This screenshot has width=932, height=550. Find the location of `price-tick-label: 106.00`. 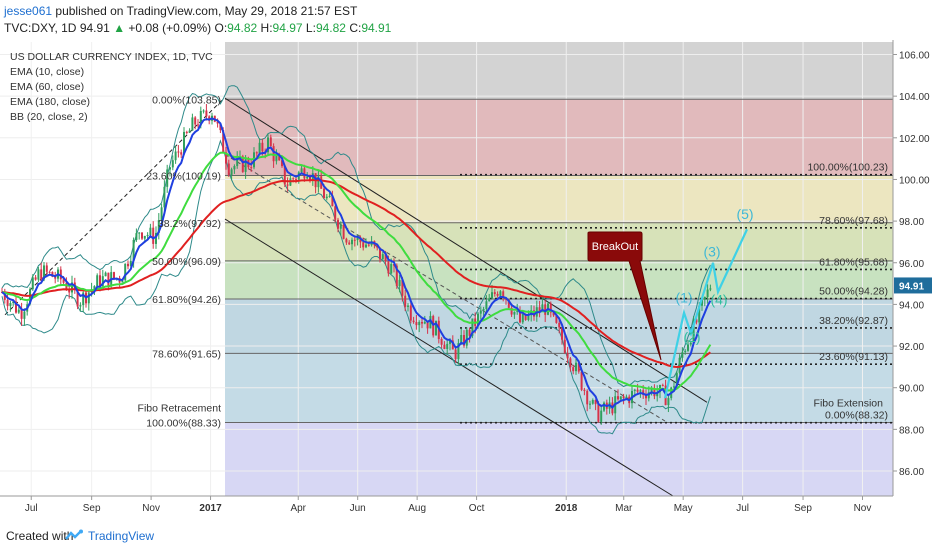

price-tick-label: 106.00 is located at coordinates (914, 55).